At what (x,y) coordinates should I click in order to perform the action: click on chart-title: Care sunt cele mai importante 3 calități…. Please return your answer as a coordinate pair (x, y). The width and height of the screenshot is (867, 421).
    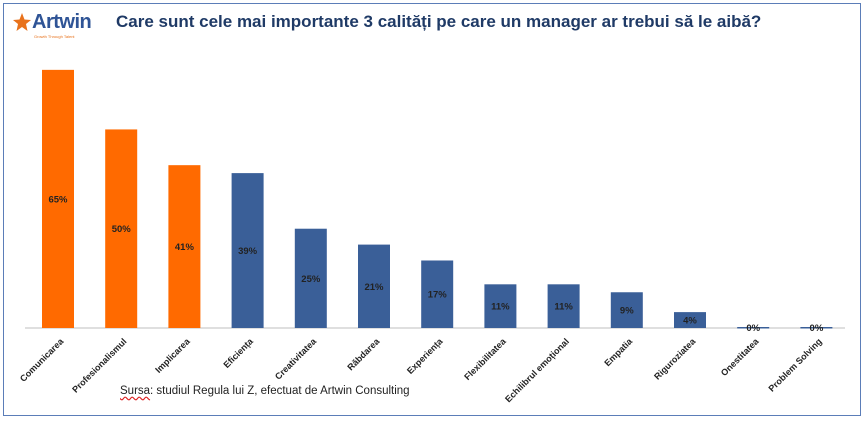
    Looking at the image, I should click on (439, 21).